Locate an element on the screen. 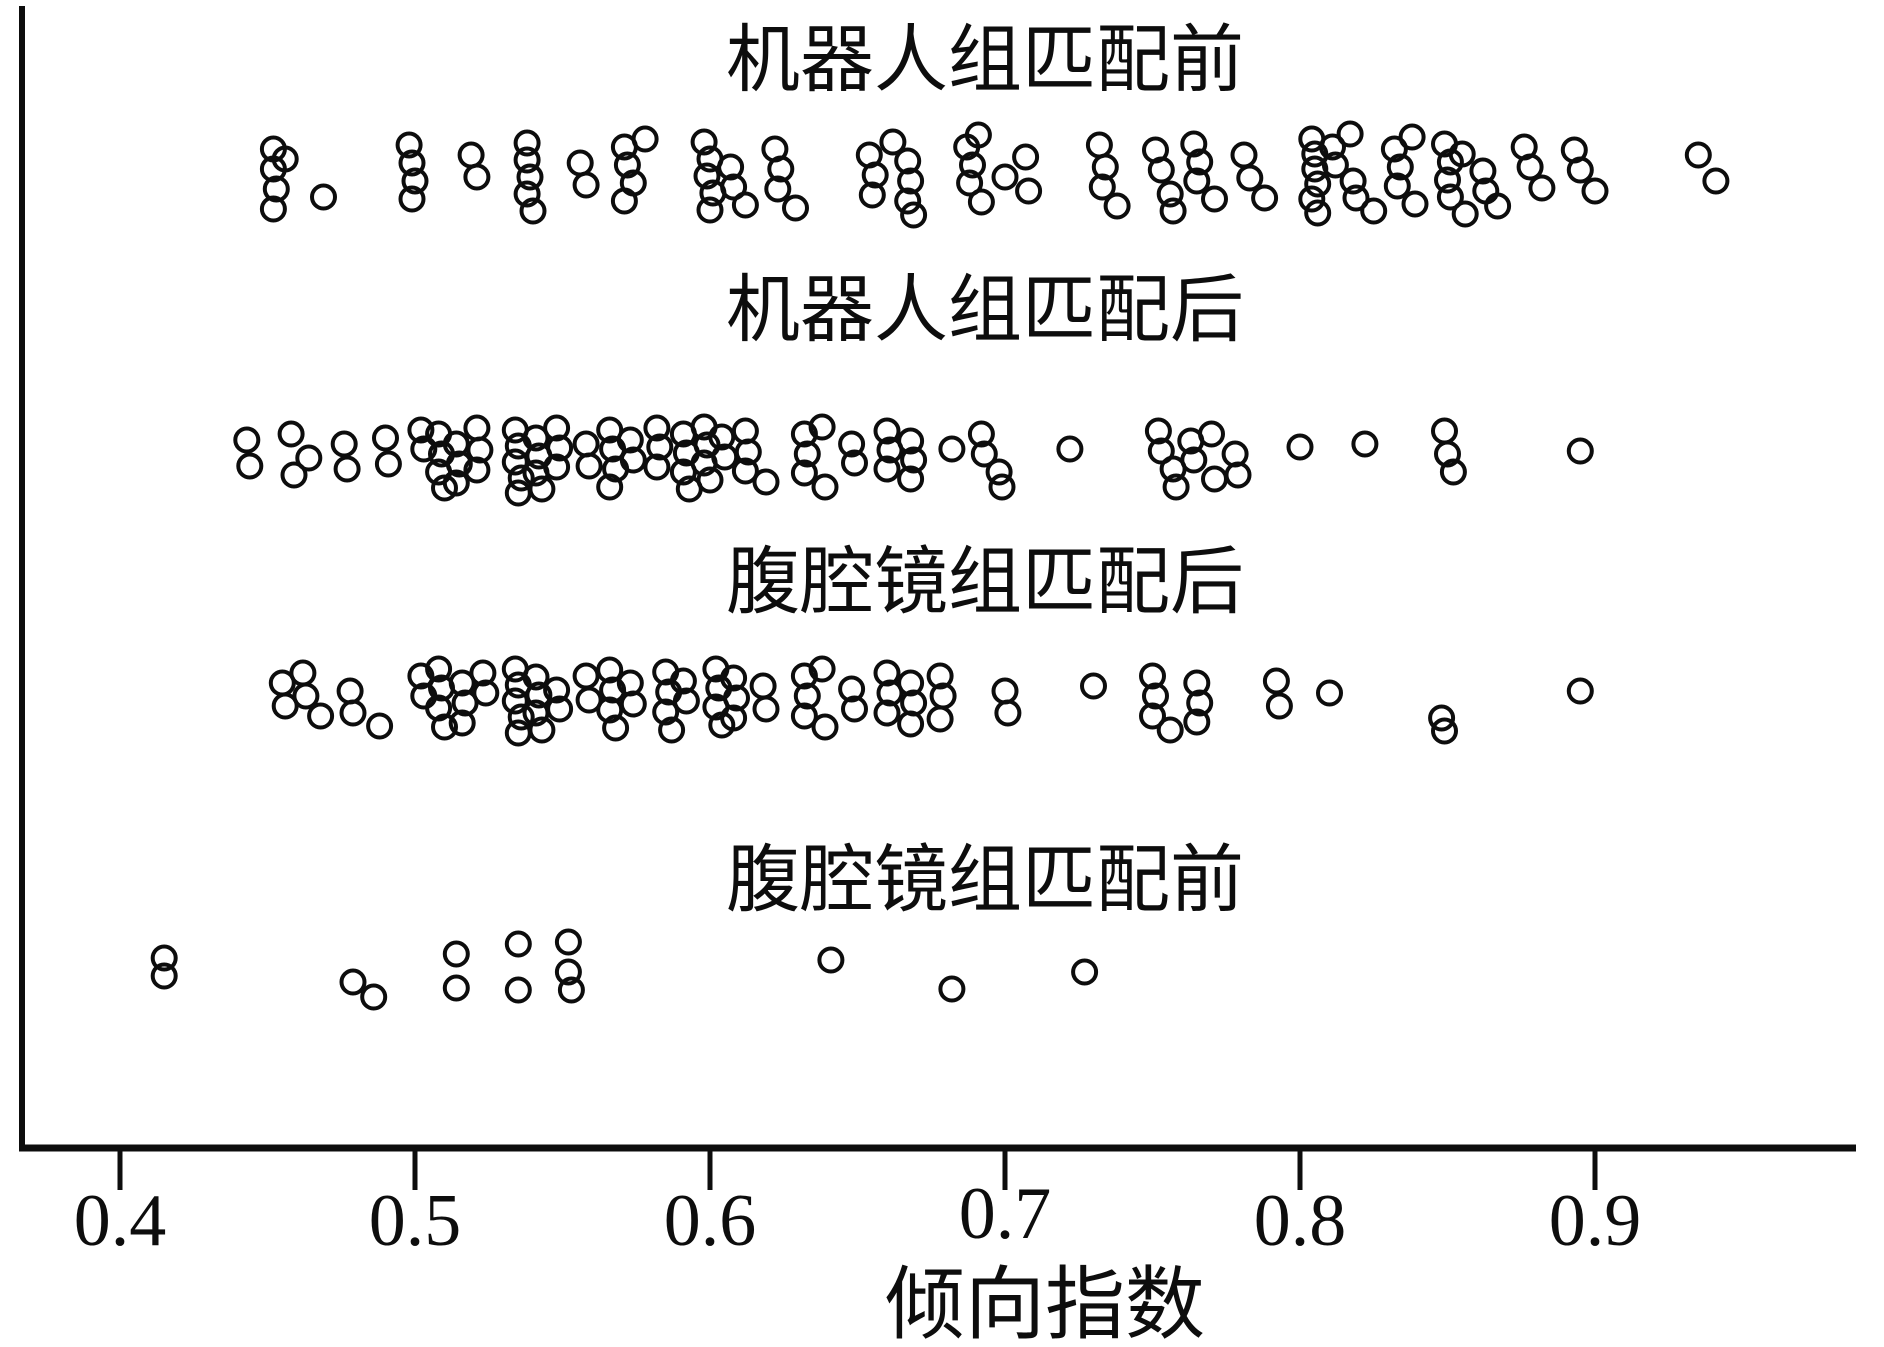 The width and height of the screenshot is (1884, 1347). x-tick-label-1: 0.5 is located at coordinates (415, 1221).